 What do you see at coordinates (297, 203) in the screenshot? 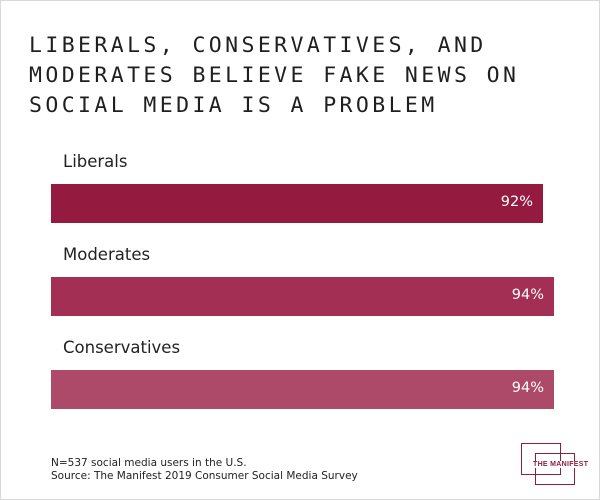
I see `bar-liberals` at bounding box center [297, 203].